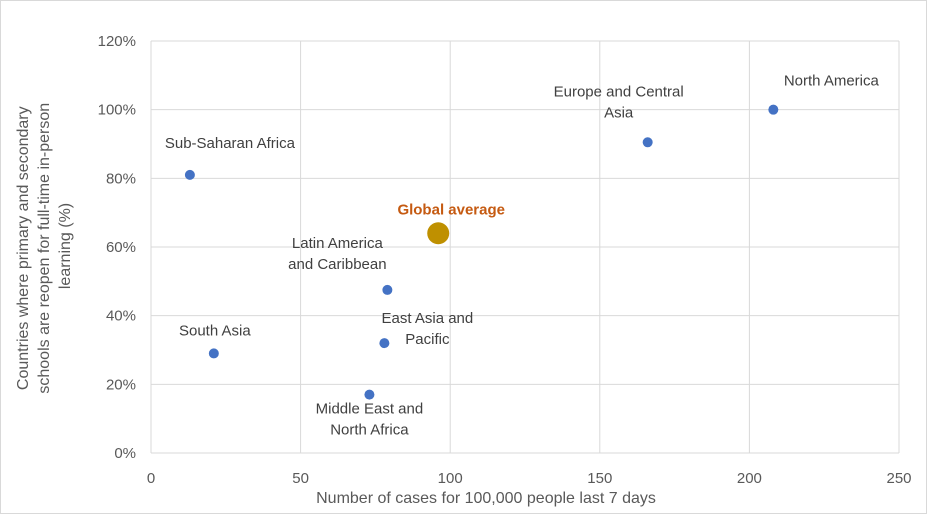  I want to click on data-label-line: Sub-Saharan Africa, so click(230, 143).